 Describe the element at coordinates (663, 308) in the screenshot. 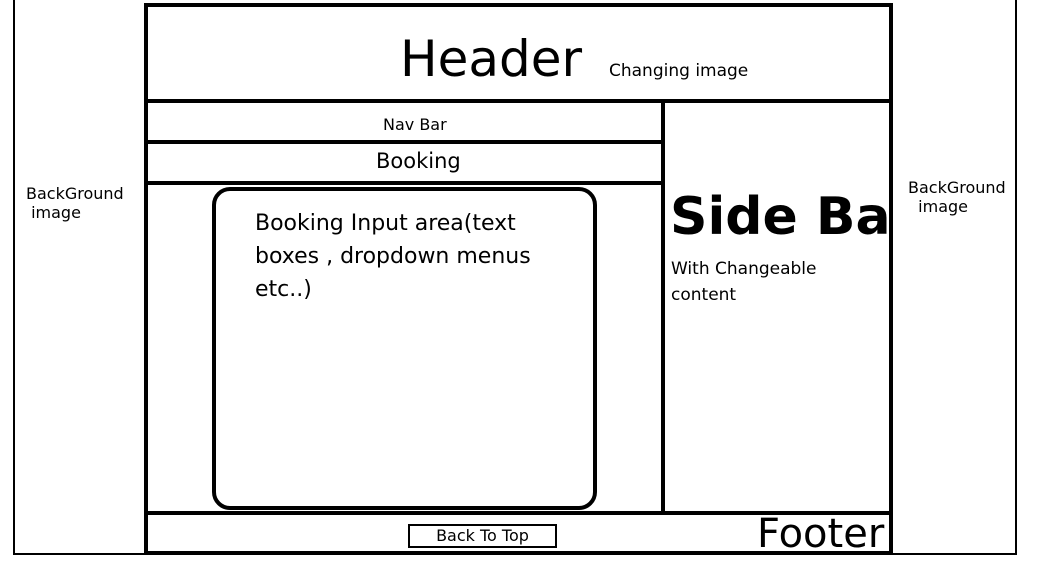

I see `sidebar-divider` at that location.